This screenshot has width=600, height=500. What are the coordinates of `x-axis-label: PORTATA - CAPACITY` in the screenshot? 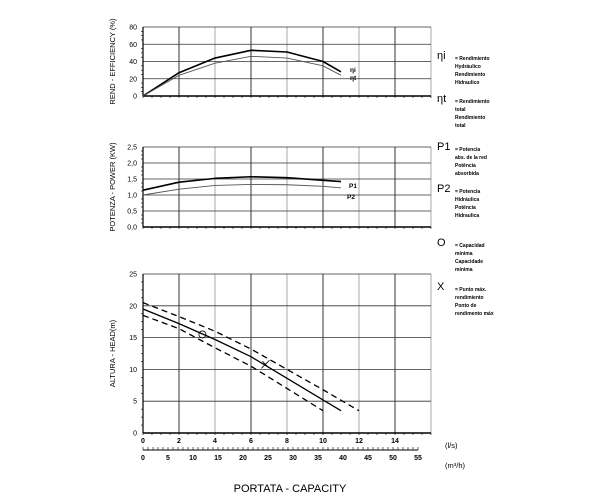 It's located at (290, 489).